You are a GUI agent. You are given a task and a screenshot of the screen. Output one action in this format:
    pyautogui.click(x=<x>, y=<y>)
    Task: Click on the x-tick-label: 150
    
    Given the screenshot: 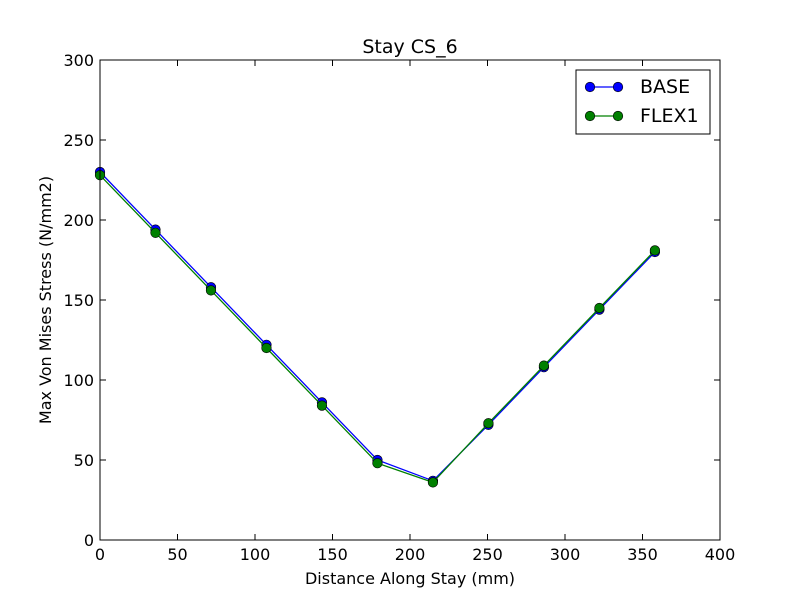 What is the action you would take?
    pyautogui.click(x=332, y=554)
    